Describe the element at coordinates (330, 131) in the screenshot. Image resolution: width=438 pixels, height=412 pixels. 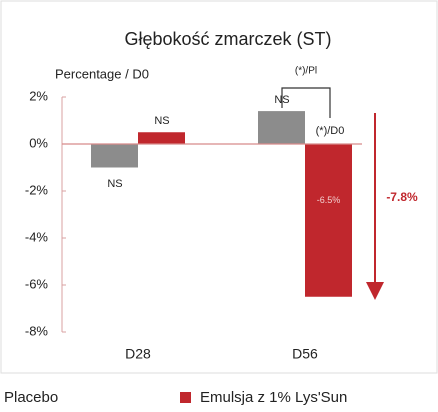
I see `annotation: (*)/D0` at that location.